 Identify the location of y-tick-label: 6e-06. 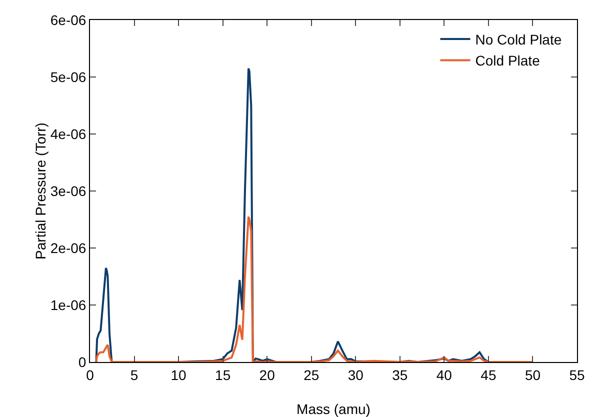
(68, 20).